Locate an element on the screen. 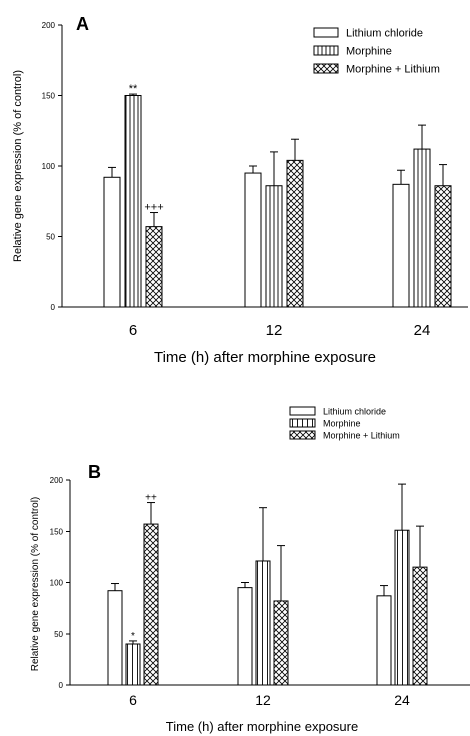  panel-a-significance-marker: ** is located at coordinates (133, 89).